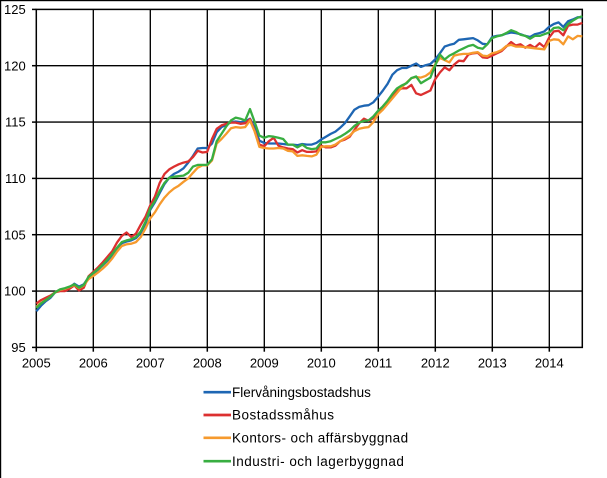 This screenshot has width=607, height=478. What do you see at coordinates (318, 461) in the screenshot?
I see `svg-text: Industri- och lagerbyggnad` at bounding box center [318, 461].